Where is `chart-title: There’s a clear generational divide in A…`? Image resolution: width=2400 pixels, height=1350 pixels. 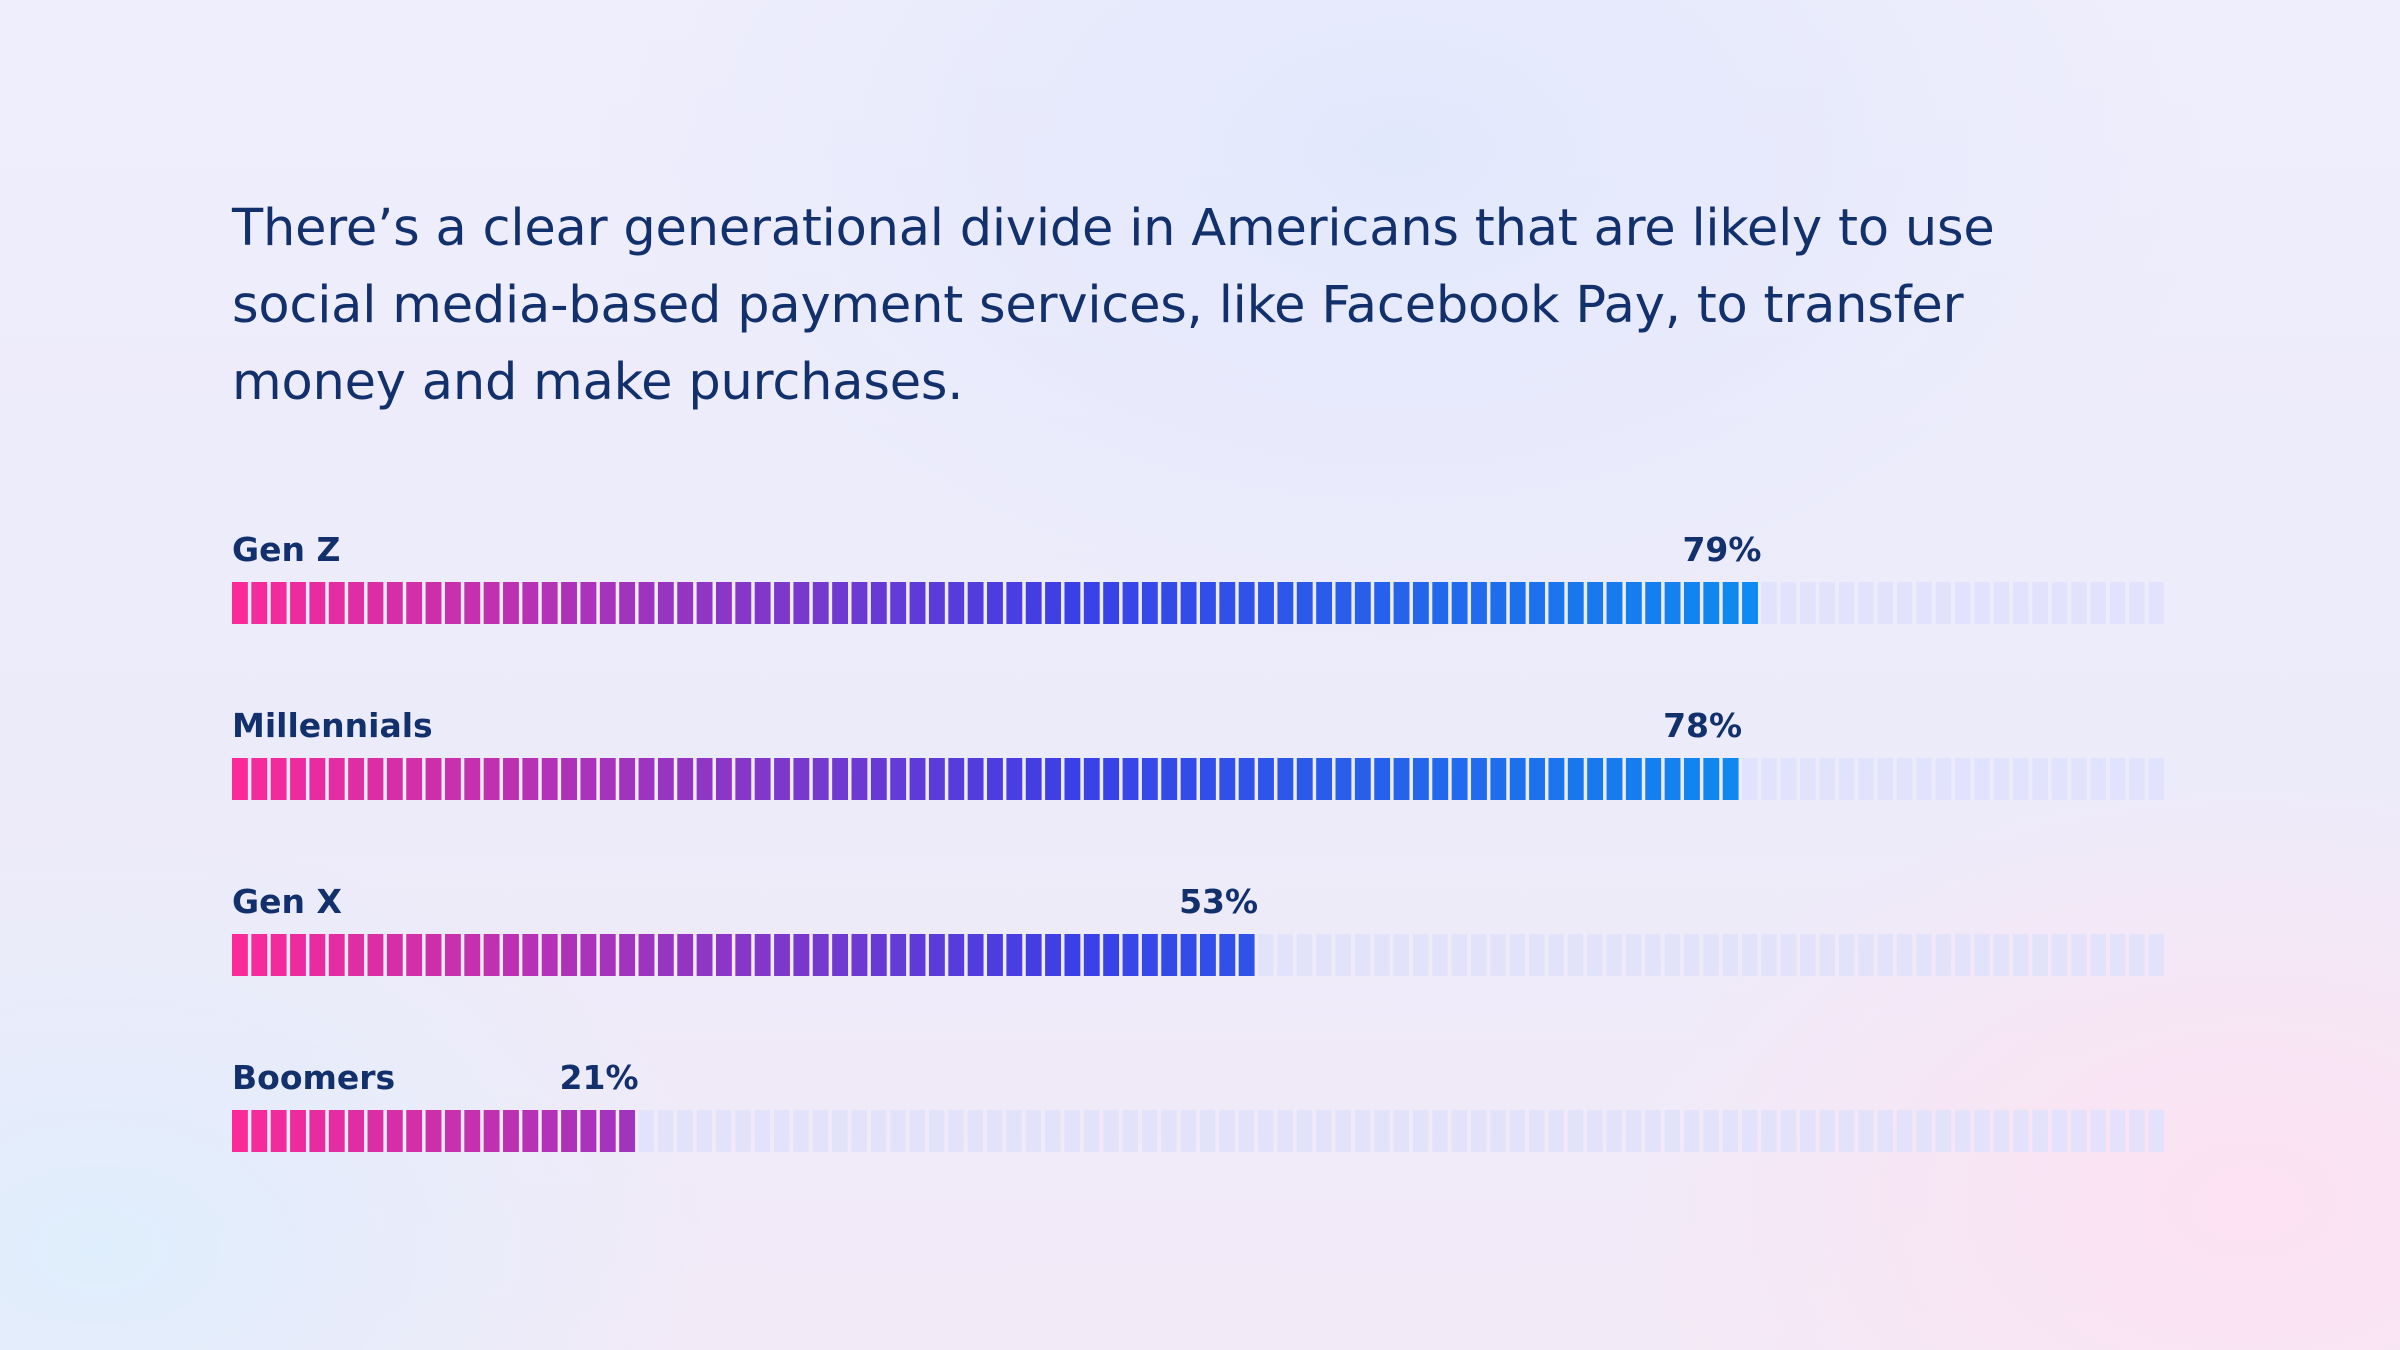 chart-title: There’s a clear generational divide in A… is located at coordinates (1113, 305).